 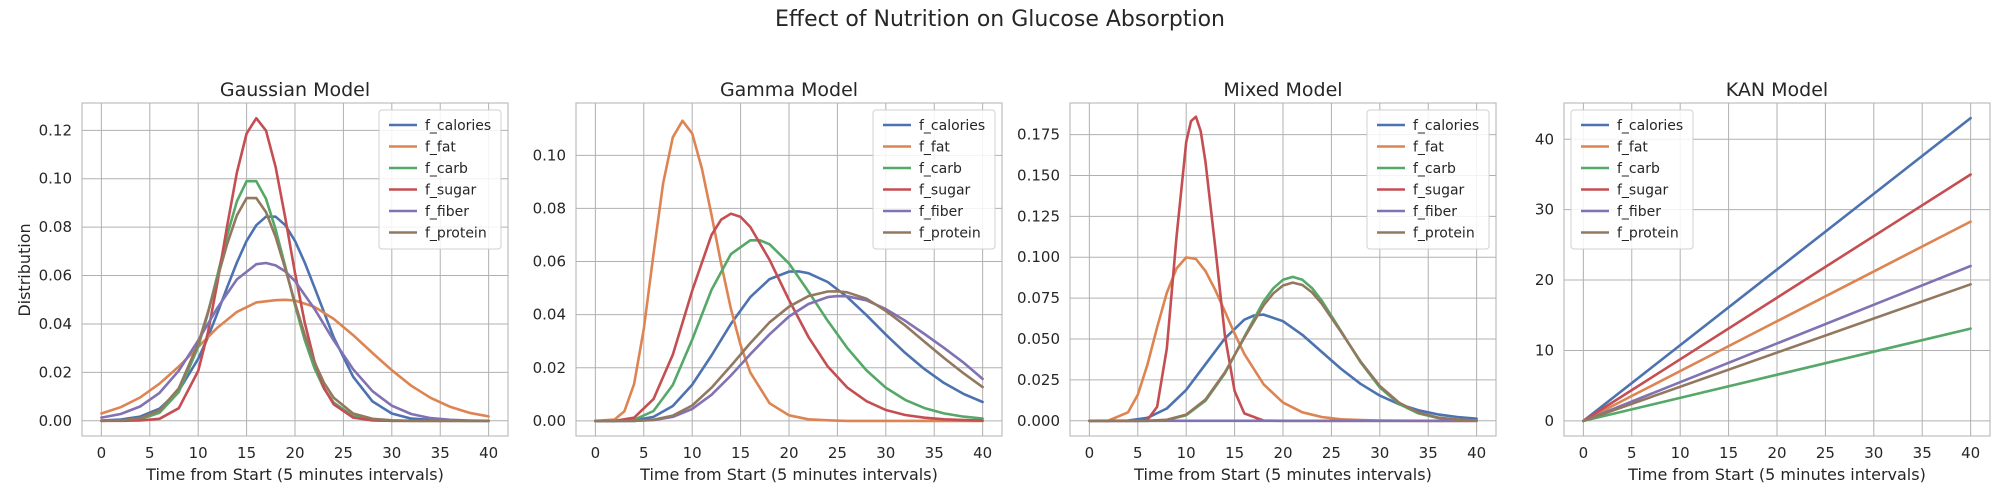 I want to click on y-axis-label: Distribution, so click(x=24, y=269).